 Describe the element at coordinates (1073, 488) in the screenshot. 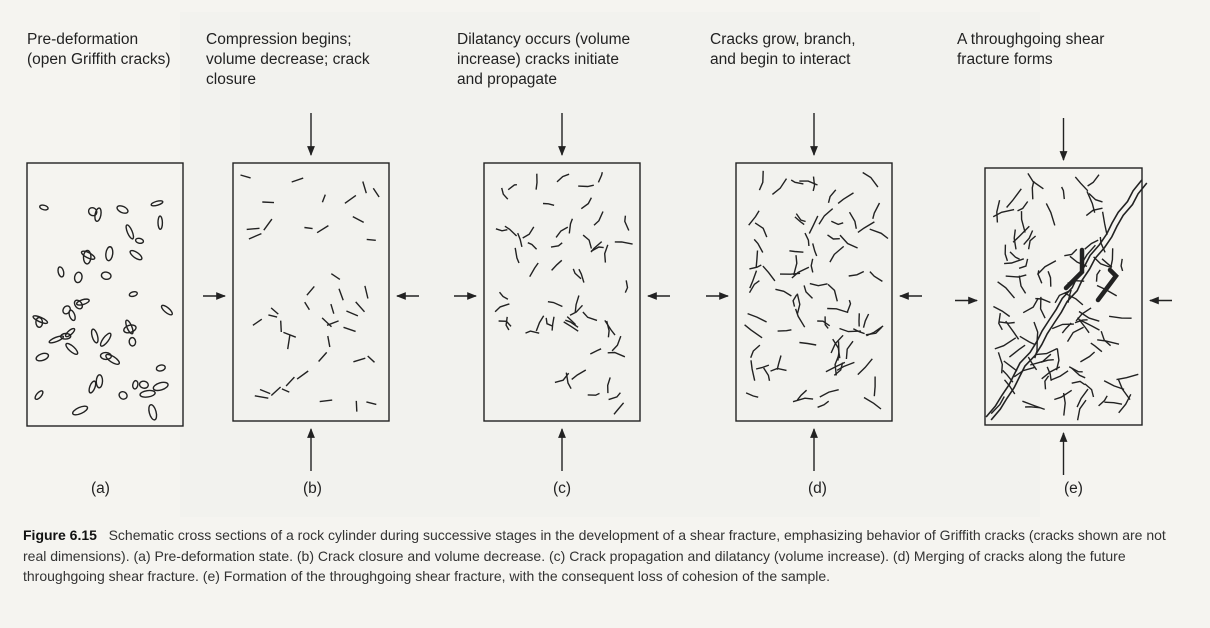

I see `panel-label-e: (e)` at that location.